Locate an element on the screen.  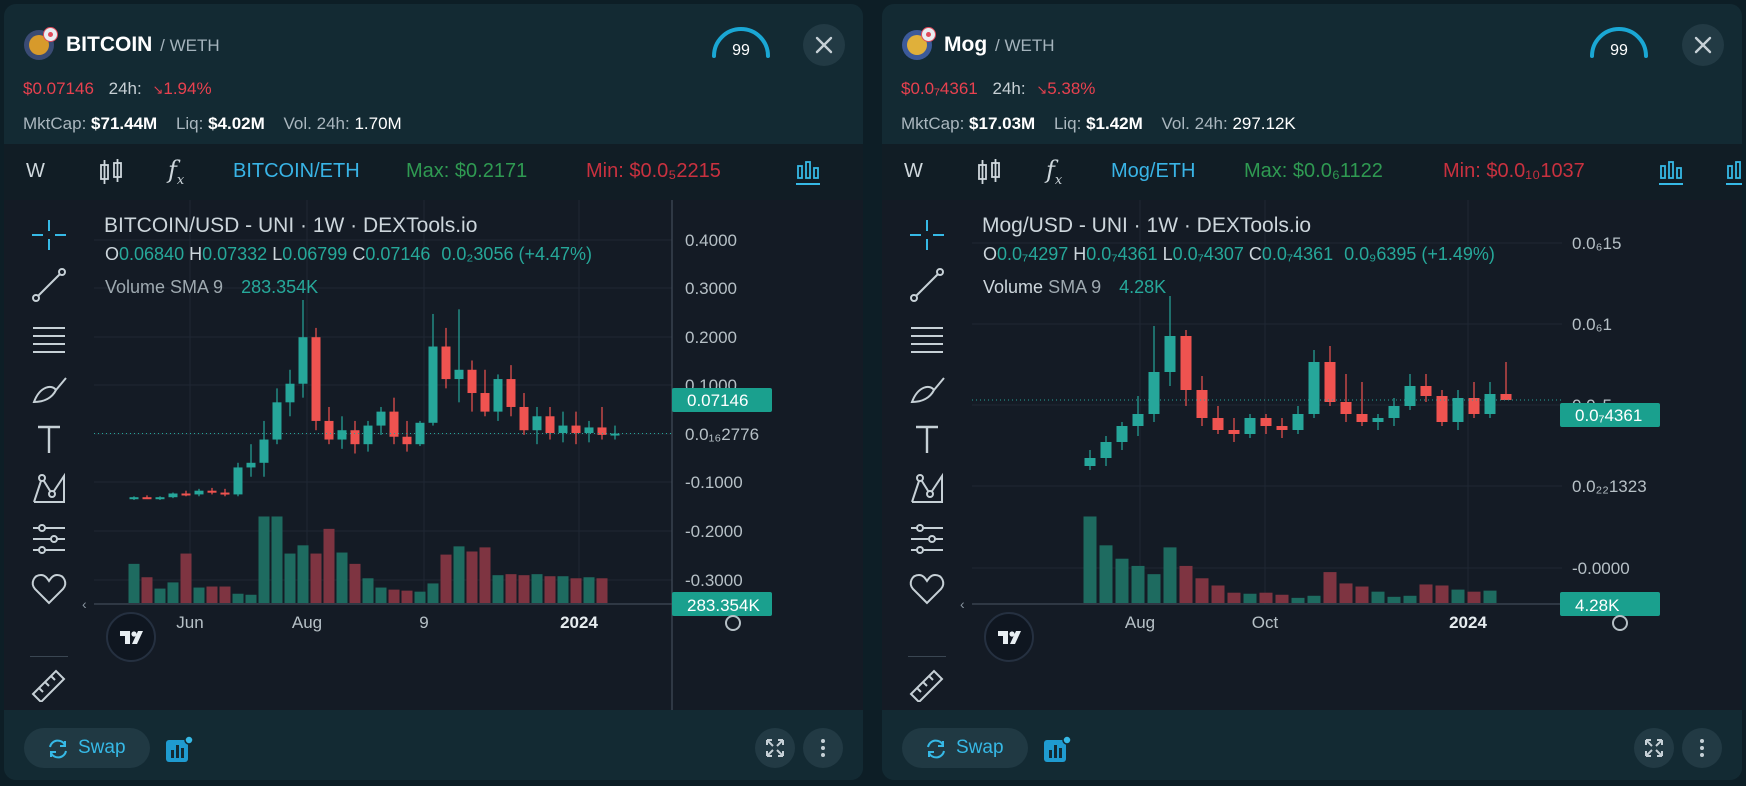
open-value: 0.0₇4297 is located at coordinates (1033, 254).